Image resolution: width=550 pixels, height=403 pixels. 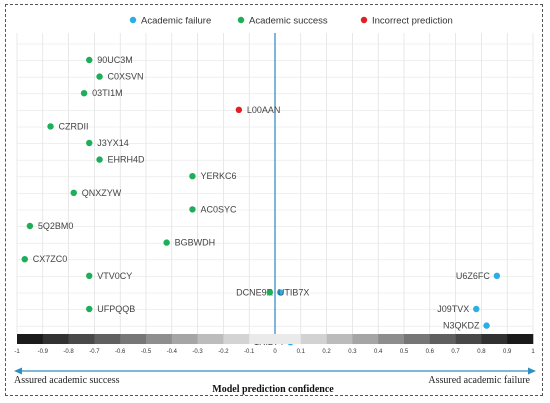 What do you see at coordinates (273, 389) in the screenshot?
I see `x-axis-title: Model prediction confidence` at bounding box center [273, 389].